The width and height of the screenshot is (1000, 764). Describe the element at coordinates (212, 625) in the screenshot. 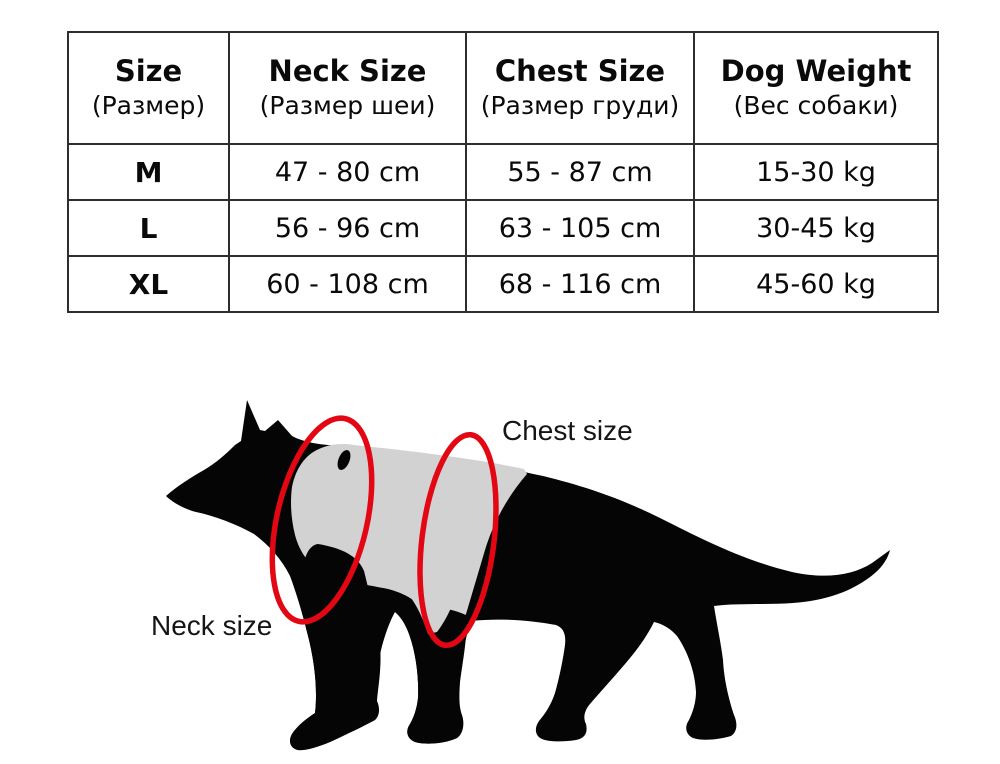

I see `neck-size-label: Neck size` at that location.